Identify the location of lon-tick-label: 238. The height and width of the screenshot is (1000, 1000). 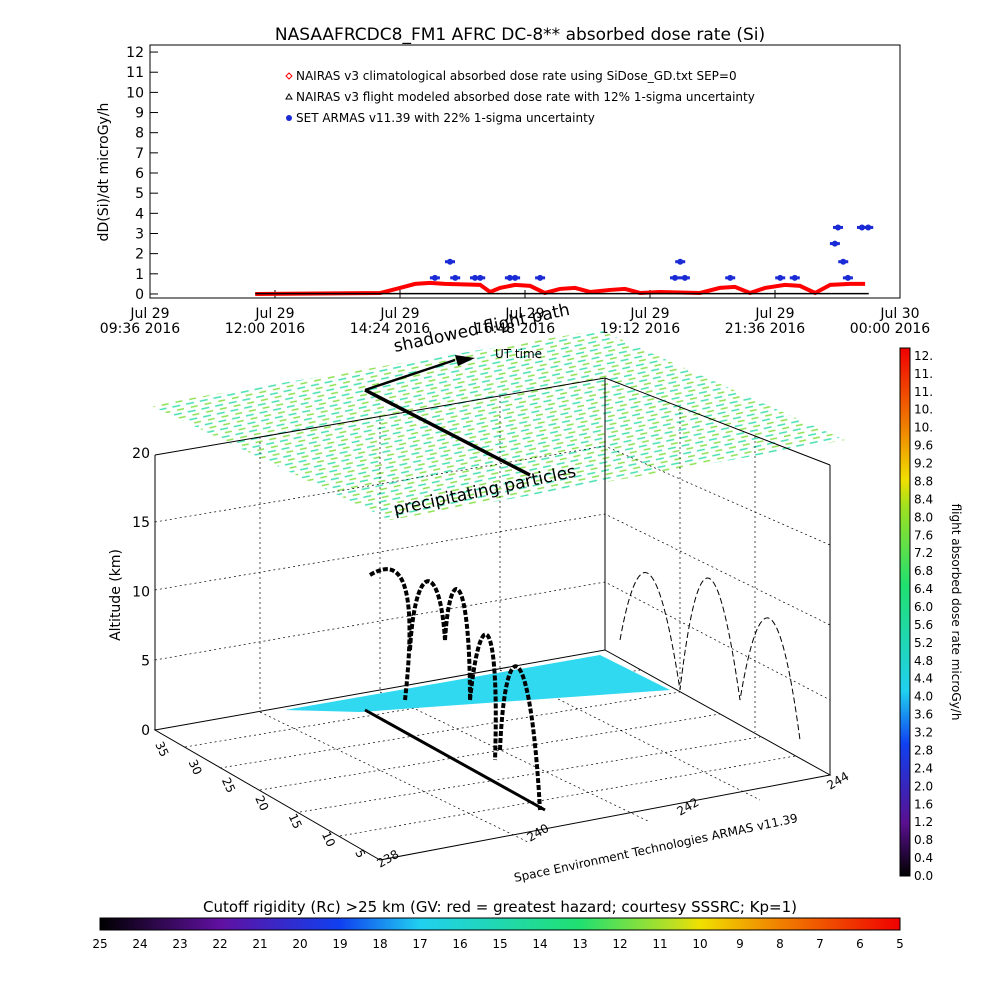
(388, 859).